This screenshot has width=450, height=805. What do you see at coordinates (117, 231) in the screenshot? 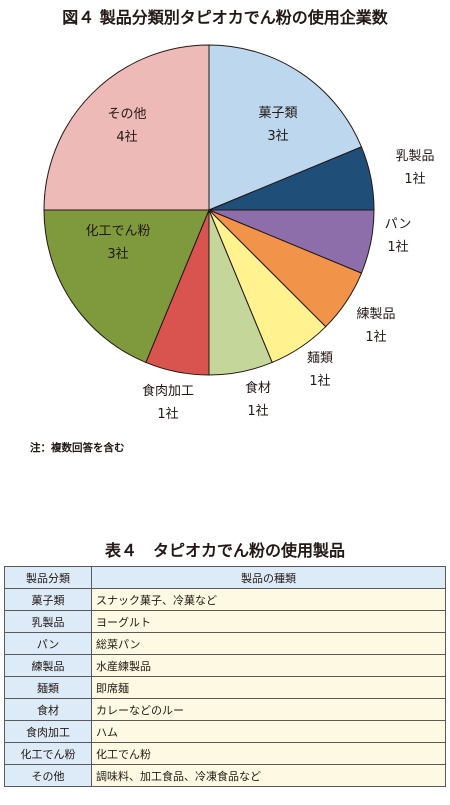
I see `slice-label: 化工でん粉` at bounding box center [117, 231].